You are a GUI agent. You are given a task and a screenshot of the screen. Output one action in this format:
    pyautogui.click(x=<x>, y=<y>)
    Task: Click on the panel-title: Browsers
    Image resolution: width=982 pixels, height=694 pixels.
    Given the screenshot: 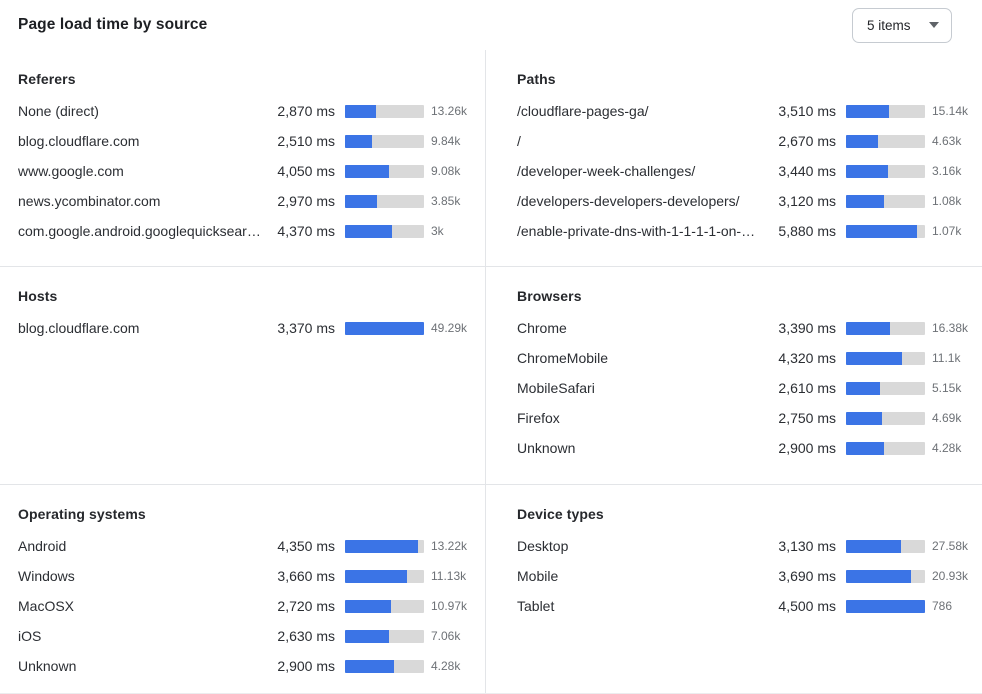 What is the action you would take?
    pyautogui.click(x=549, y=296)
    